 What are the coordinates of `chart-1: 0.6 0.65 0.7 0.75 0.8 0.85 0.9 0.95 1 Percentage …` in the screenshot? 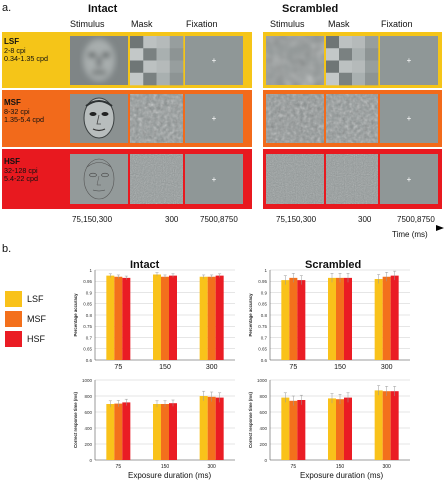 It's located at (329, 319).